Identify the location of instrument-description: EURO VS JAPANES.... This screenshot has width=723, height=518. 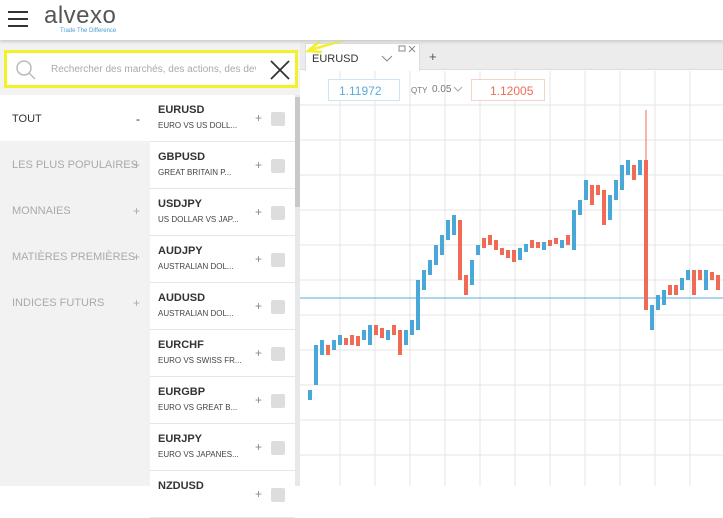
(198, 454).